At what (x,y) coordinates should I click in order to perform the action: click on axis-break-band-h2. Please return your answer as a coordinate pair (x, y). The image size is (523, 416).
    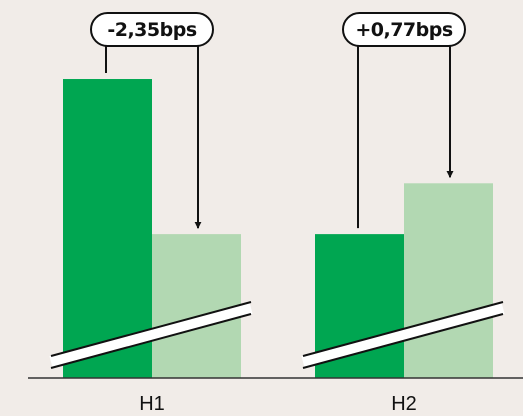
    Looking at the image, I should click on (403, 335).